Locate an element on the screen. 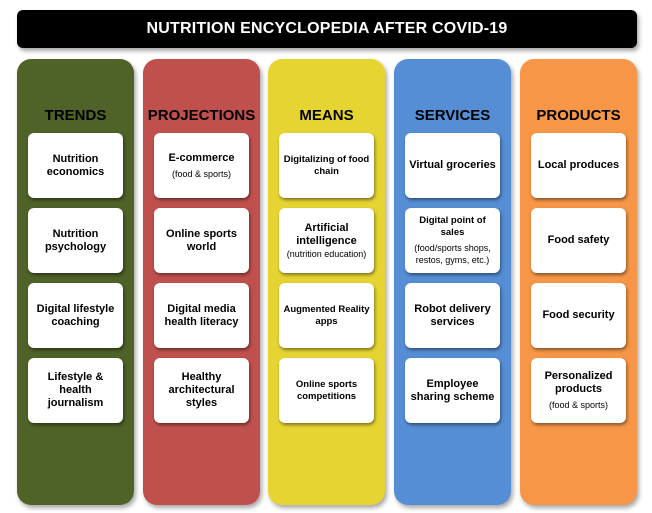  card-label: Employee sharing scheme is located at coordinates (452, 390).